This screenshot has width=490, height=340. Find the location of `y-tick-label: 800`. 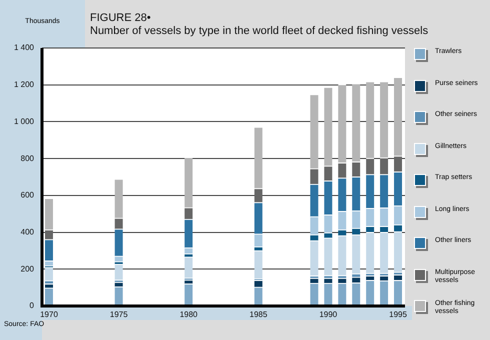

y-tick-label: 800 is located at coordinates (27, 158).